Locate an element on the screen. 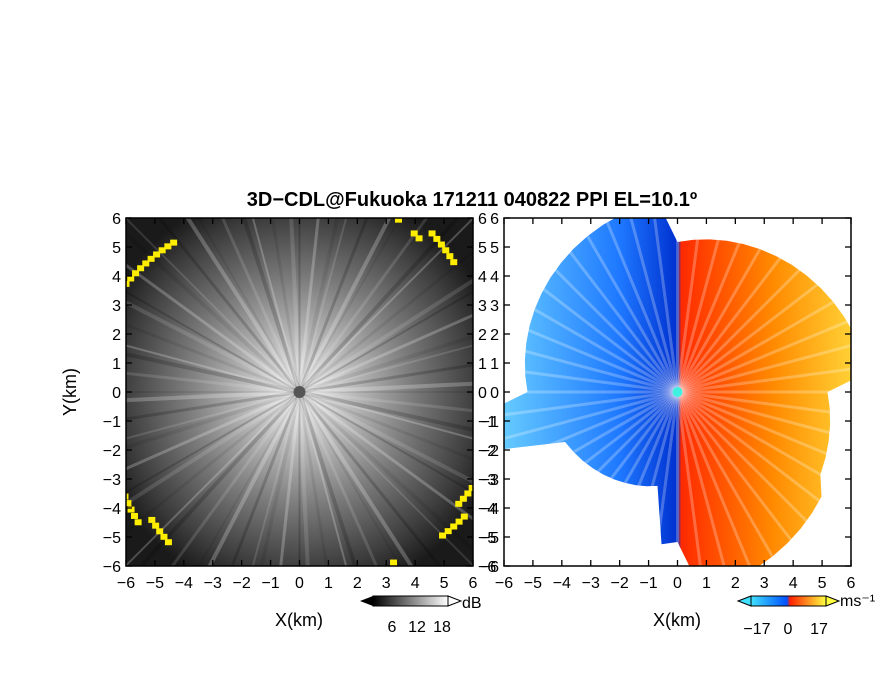 The image size is (880, 680). left-ytick-label: 1 is located at coordinates (116, 364).